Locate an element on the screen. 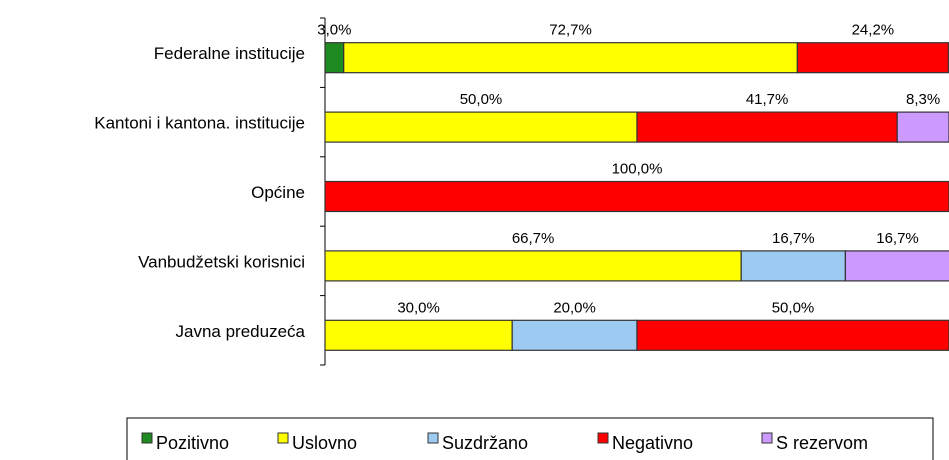 The width and height of the screenshot is (949, 460). legend-label: Suzdržano is located at coordinates (485, 443).